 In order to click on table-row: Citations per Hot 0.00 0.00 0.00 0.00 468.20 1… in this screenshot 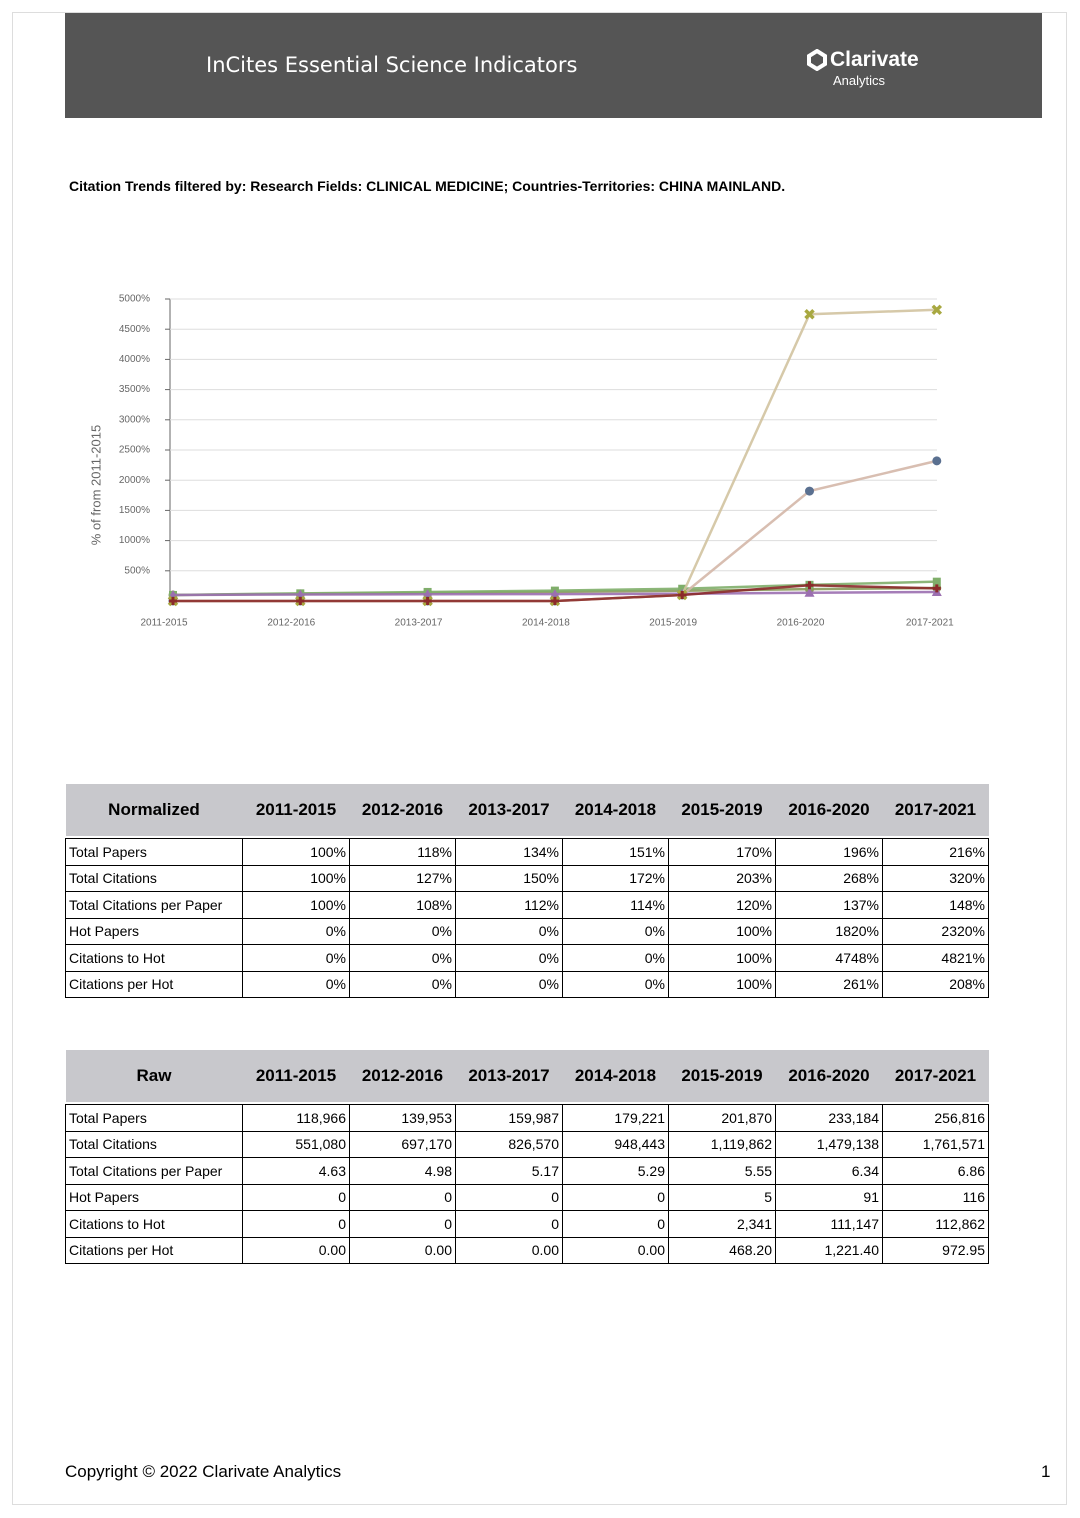, I will do `click(527, 1250)`.